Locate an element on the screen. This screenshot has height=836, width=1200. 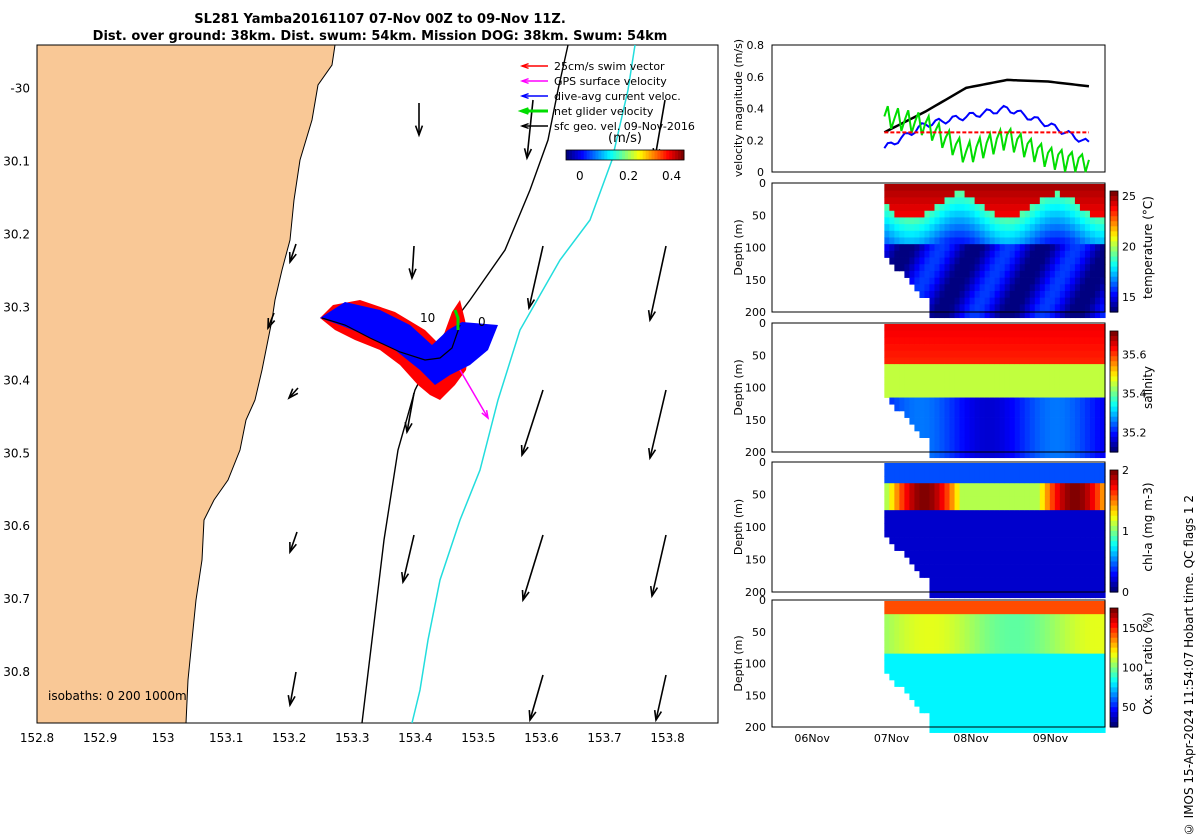
map-vector-arrow-head is located at coordinates (291, 701).